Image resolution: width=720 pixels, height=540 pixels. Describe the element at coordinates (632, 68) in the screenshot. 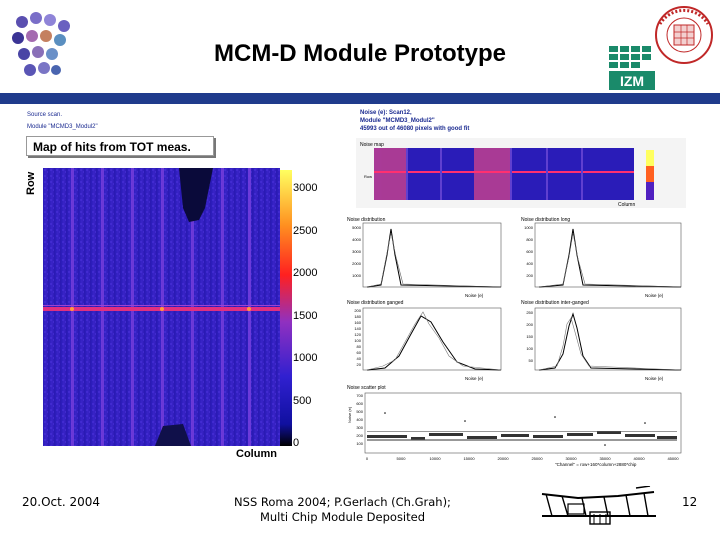

I see `izm-logo-icon: IZM` at that location.